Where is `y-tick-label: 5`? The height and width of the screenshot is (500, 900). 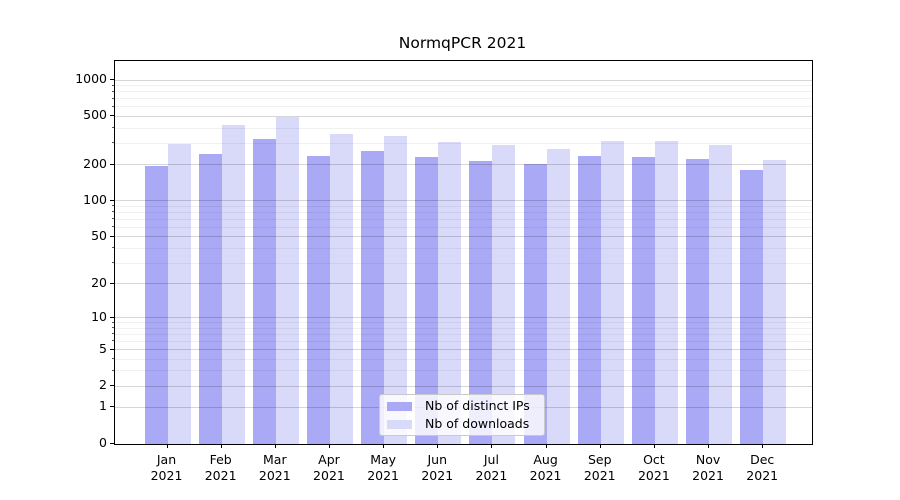
y-tick-label: 5 is located at coordinates (103, 348).